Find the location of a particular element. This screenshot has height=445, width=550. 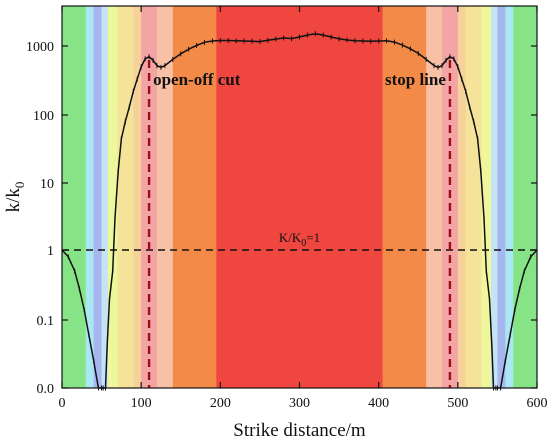

y-axis-title: k/k0 is located at coordinates (15, 197).